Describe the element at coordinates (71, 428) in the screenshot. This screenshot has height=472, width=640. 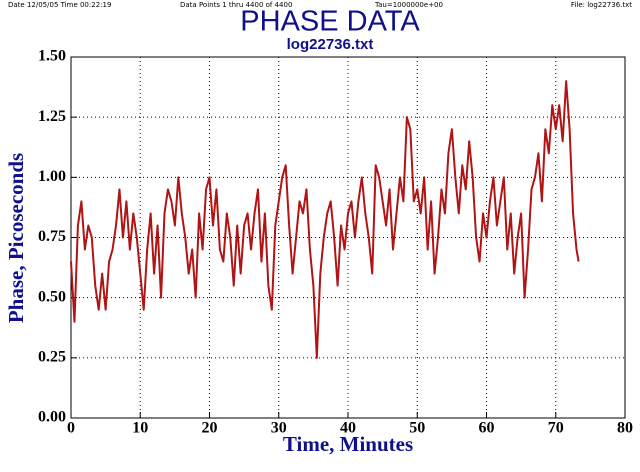
I see `x-tick-label: 0` at that location.